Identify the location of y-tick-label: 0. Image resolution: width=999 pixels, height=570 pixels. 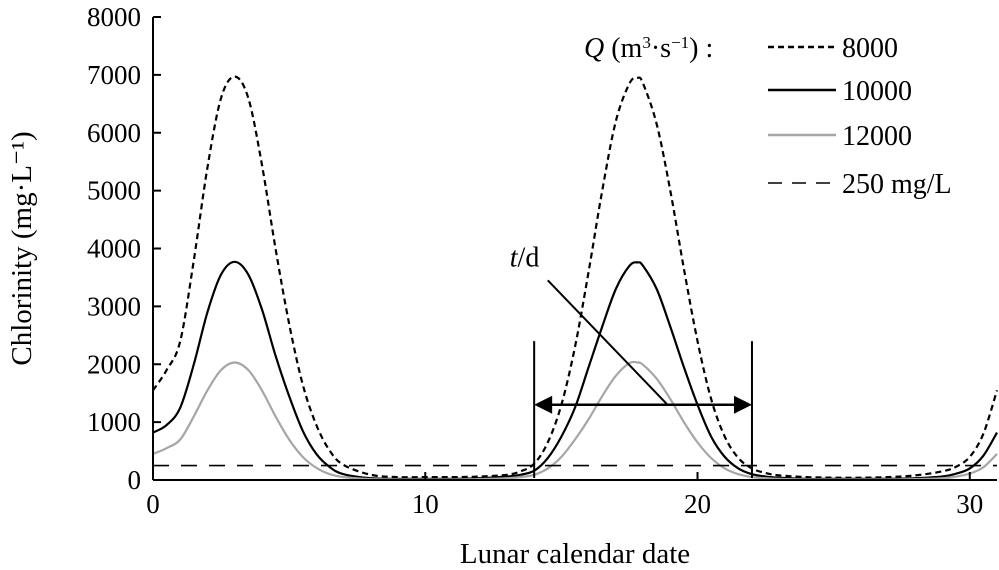
(135, 480).